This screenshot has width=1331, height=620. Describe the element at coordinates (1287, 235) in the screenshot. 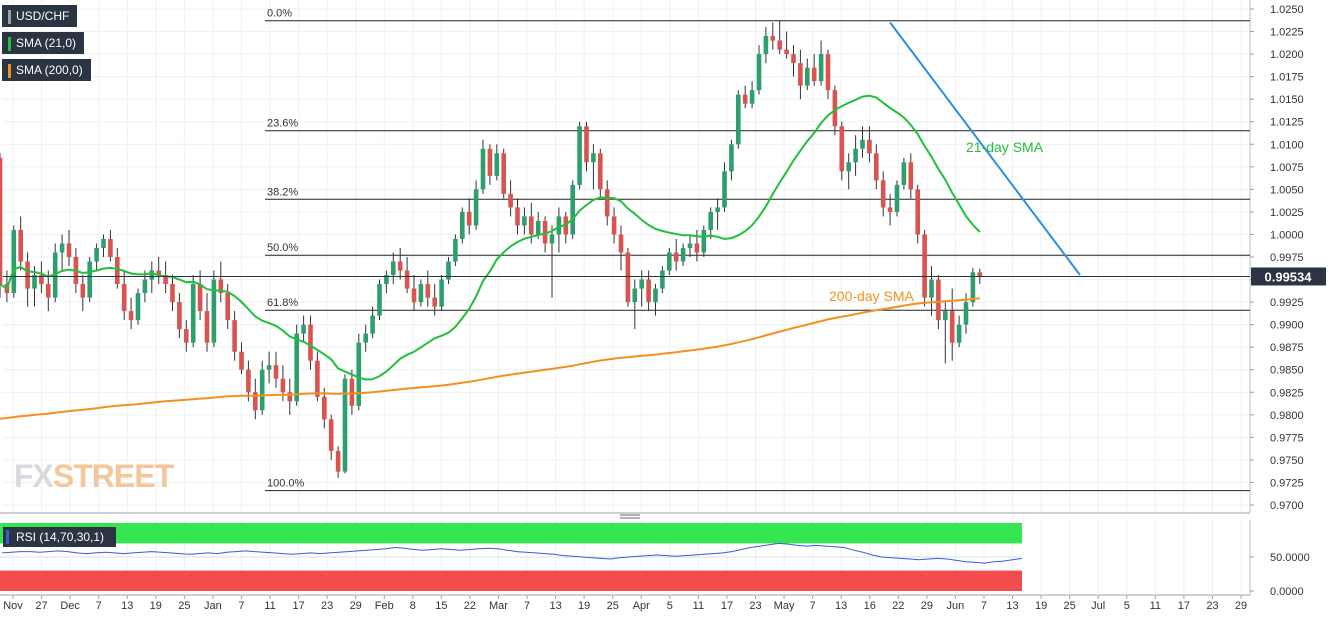

I see `y-tick-label: 1.0000` at that location.